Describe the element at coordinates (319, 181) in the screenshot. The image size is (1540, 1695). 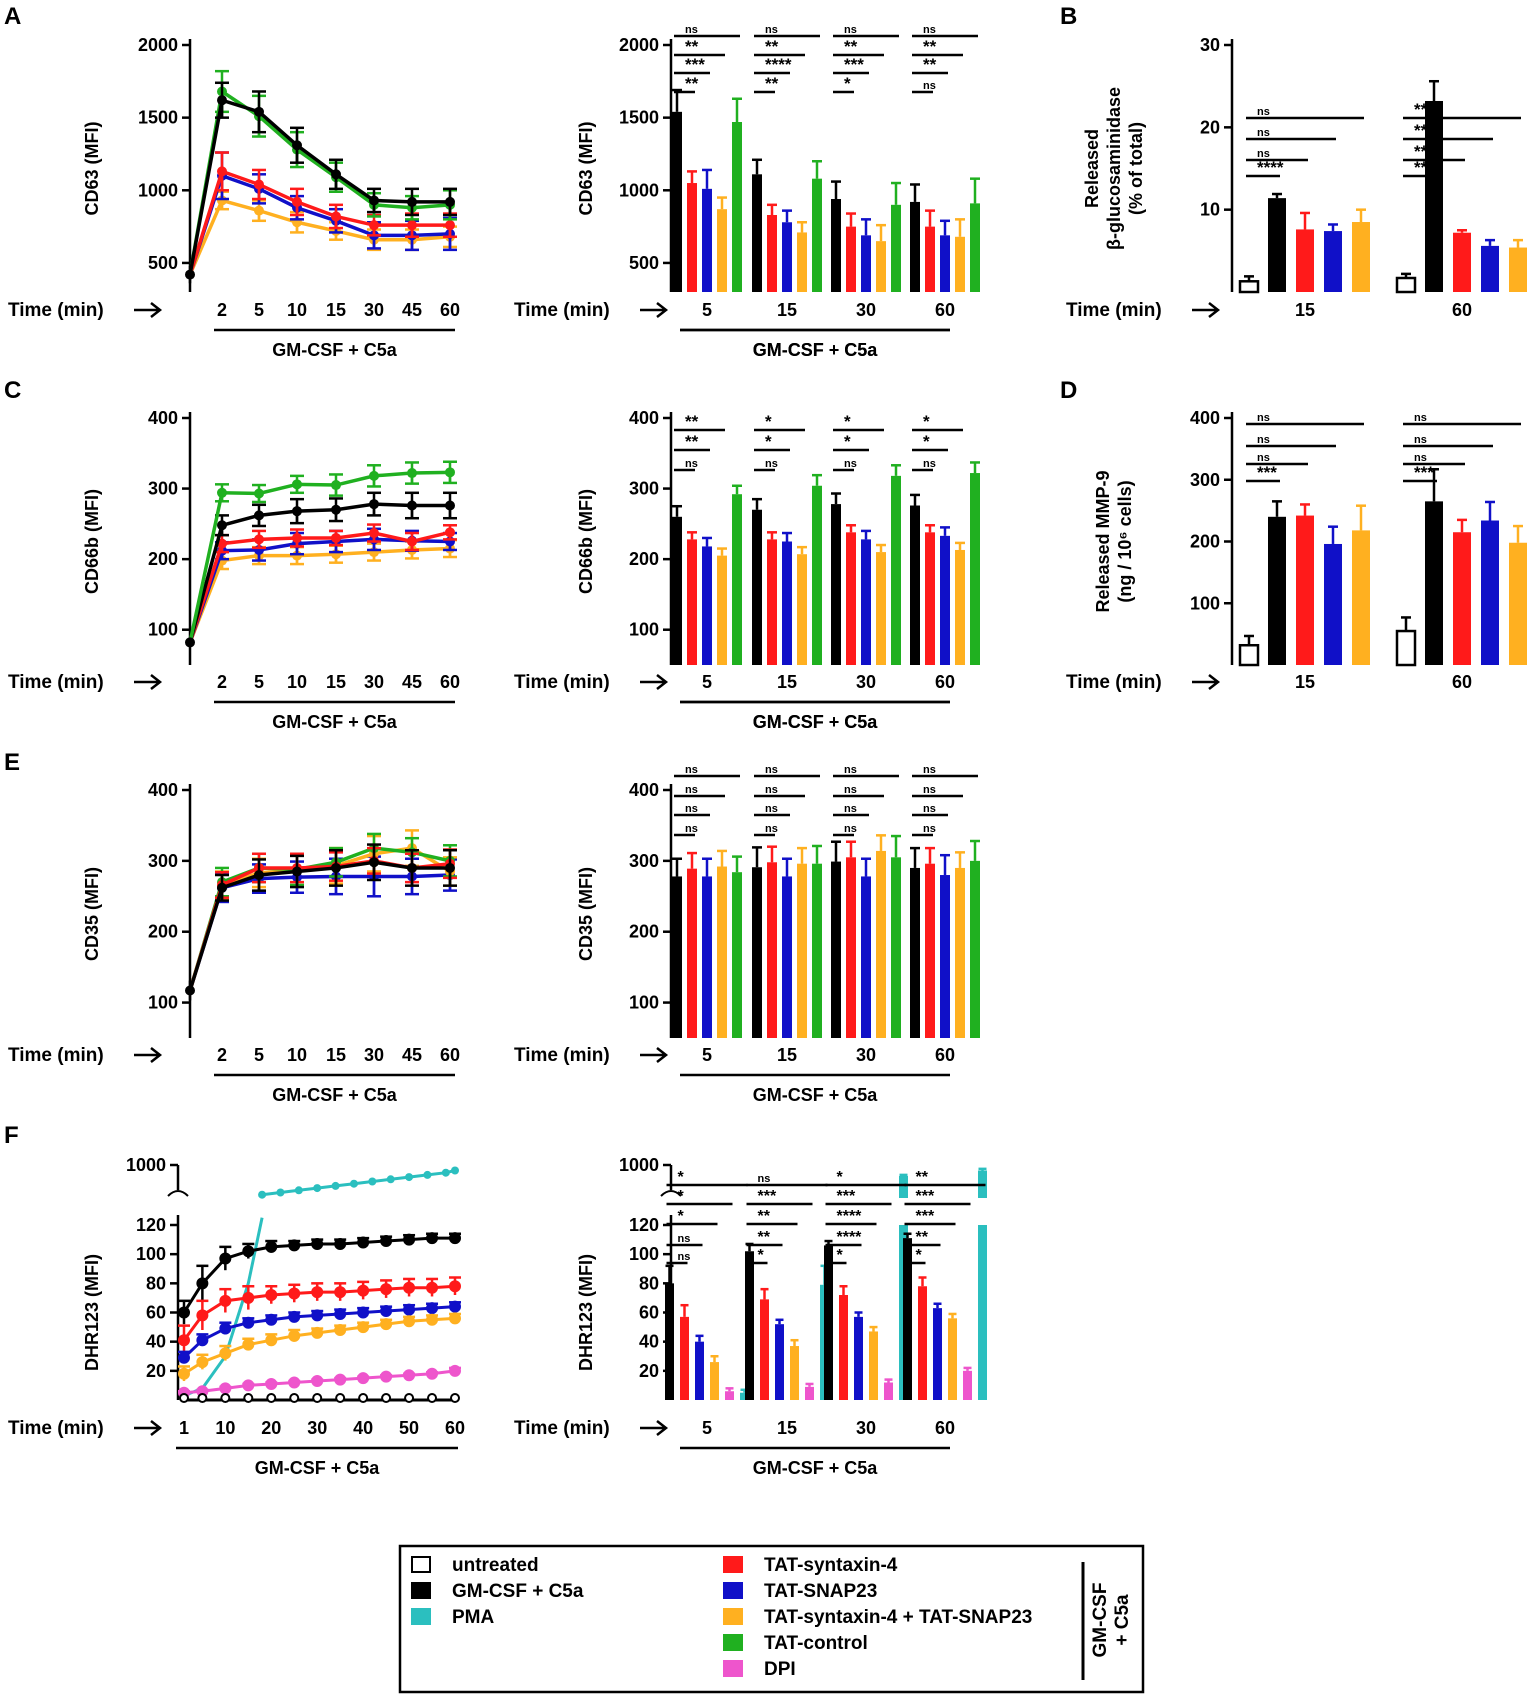
I see `series-line-tat_control` at that location.